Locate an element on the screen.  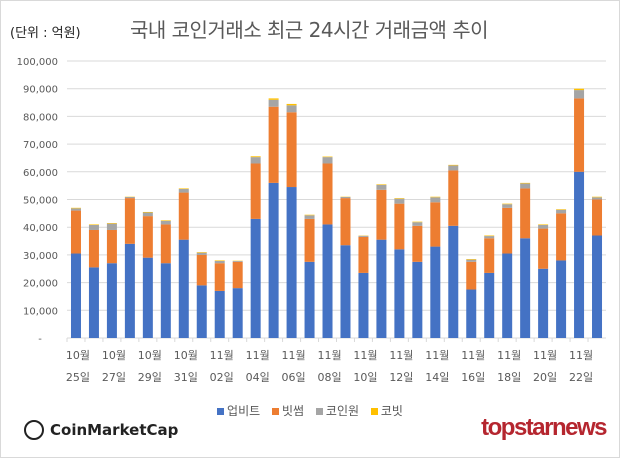
topstarnews-logo: topstarnews is located at coordinates (544, 427).